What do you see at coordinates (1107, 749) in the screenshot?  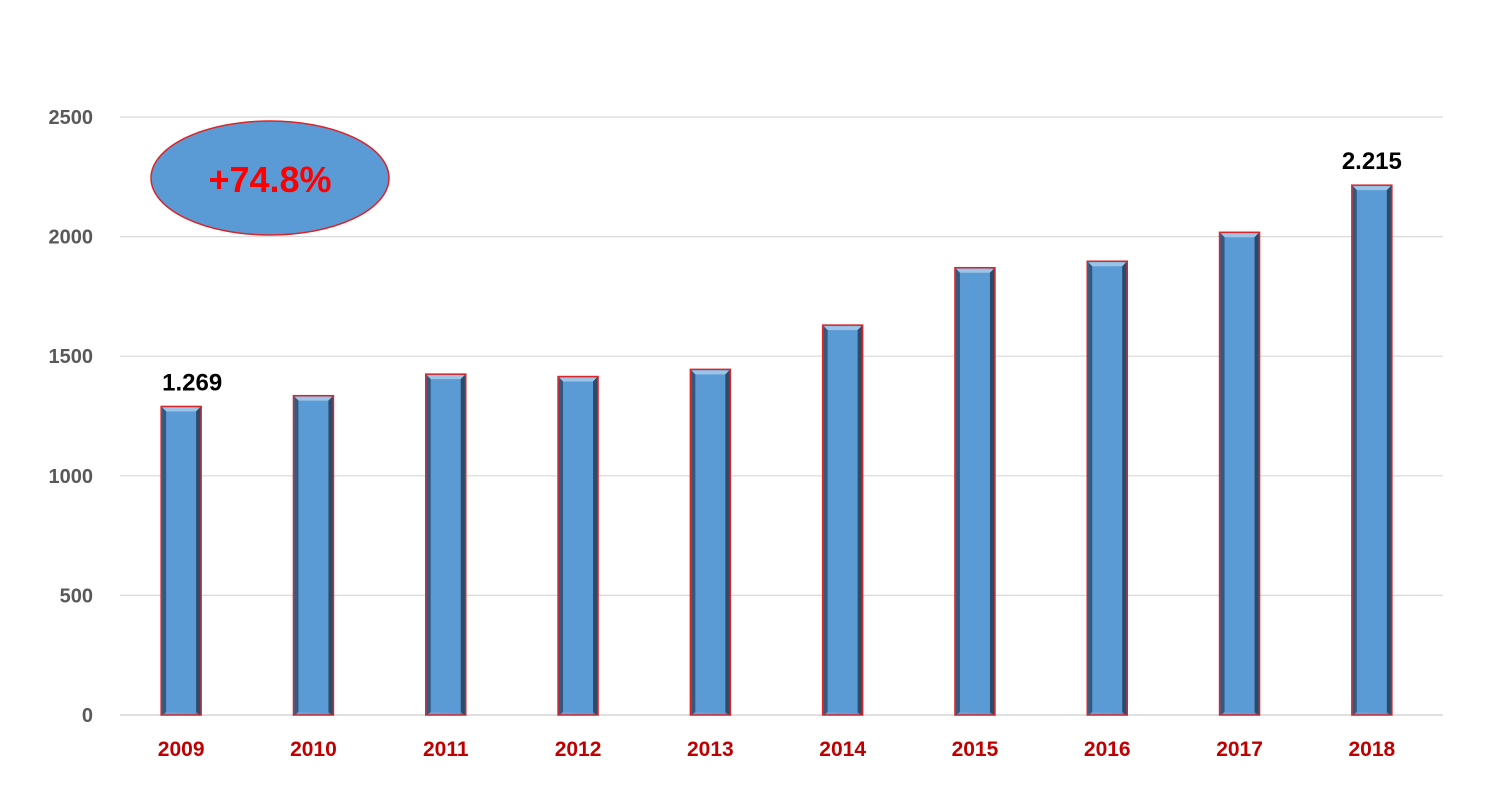 I see `x-tick-label: 2016` at bounding box center [1107, 749].